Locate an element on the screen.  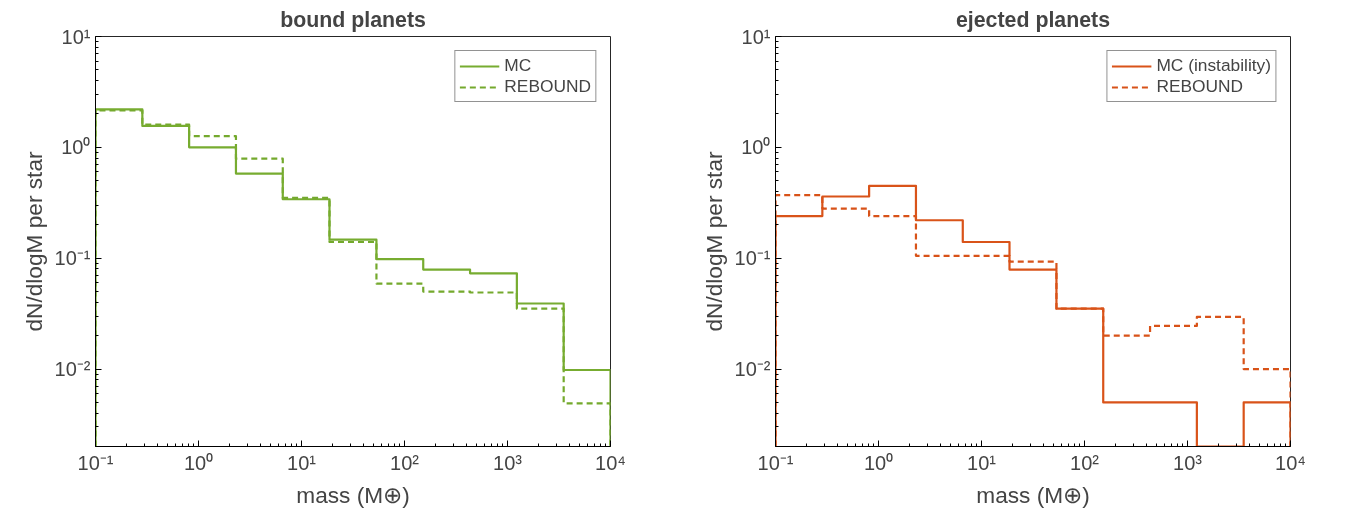
legend-label: MC (instability) is located at coordinates (1213, 65).